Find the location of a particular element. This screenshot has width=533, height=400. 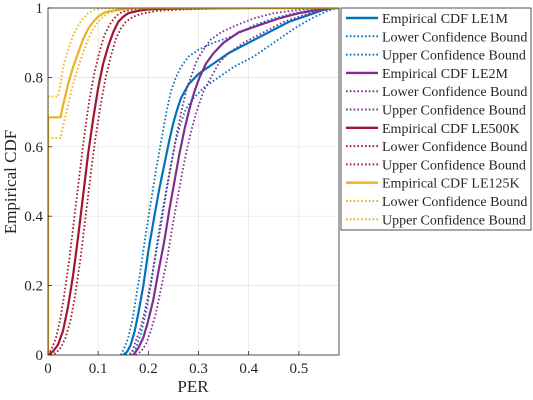

x-tick-label-3: 0.3 is located at coordinates (198, 369).